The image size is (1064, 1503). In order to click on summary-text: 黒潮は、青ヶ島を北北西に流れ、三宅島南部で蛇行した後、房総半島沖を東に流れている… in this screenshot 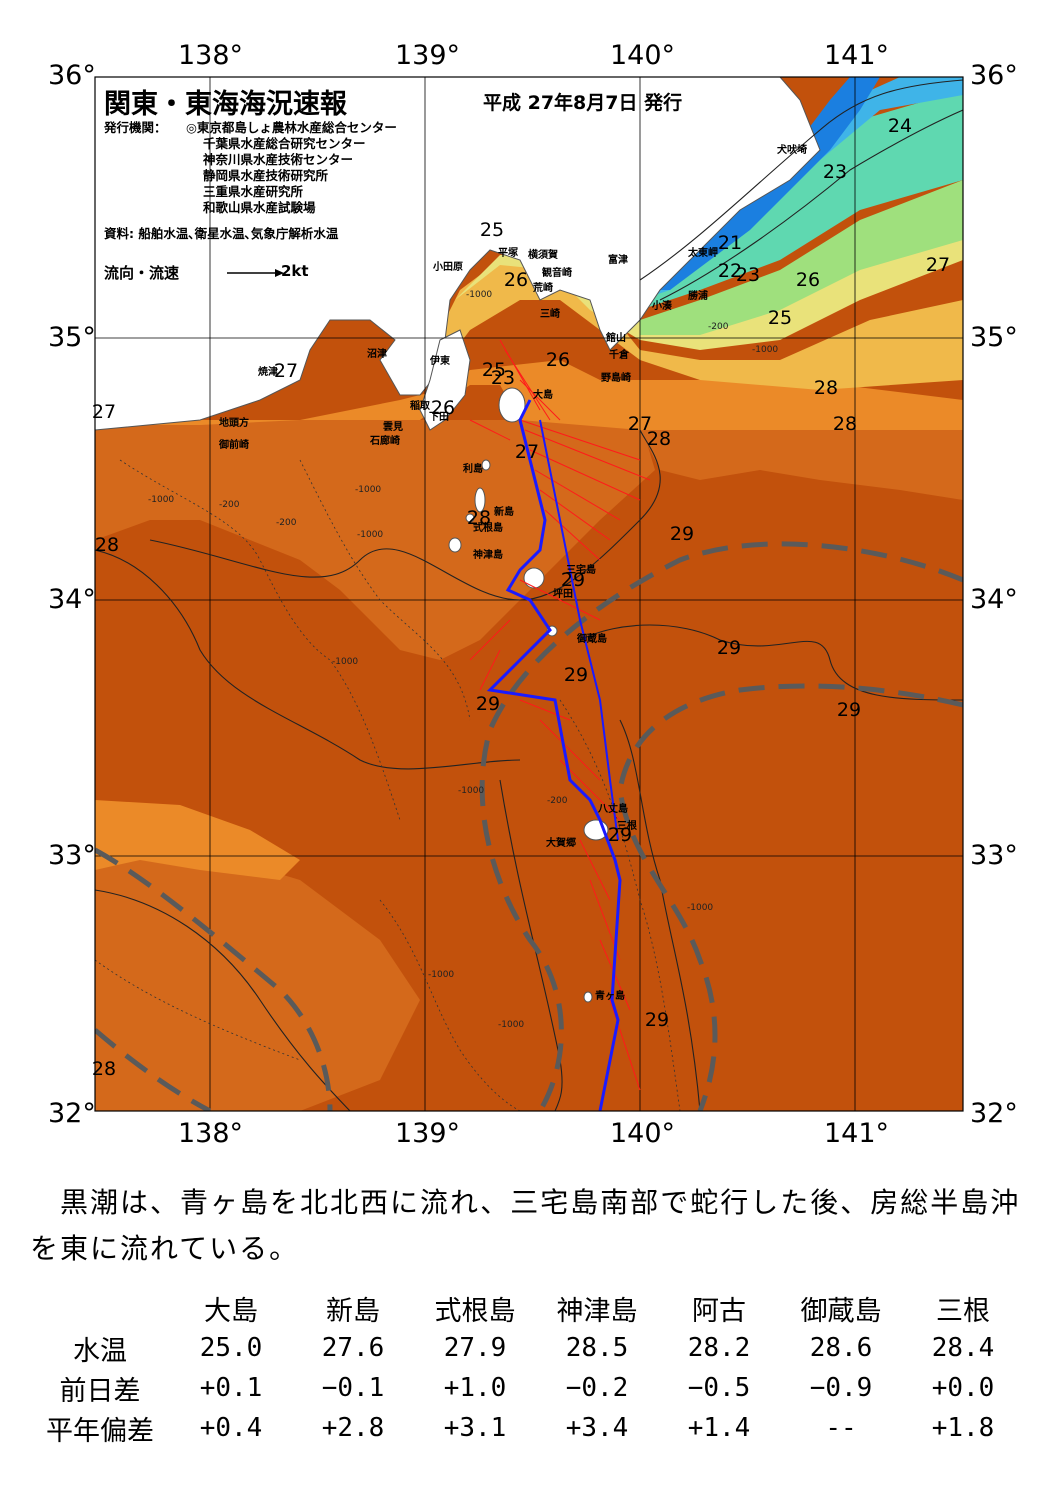, I will do `click(525, 1225)`.